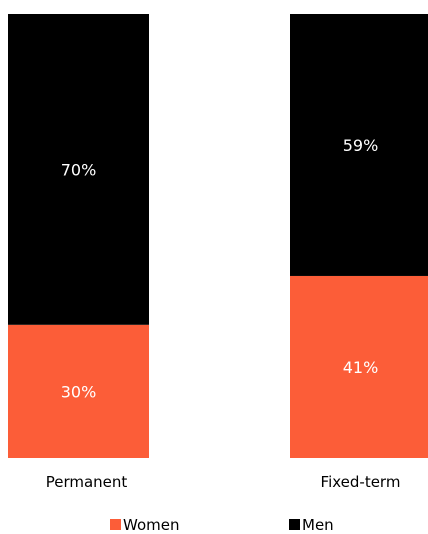 This screenshot has width=428, height=534. Describe the element at coordinates (318, 525) in the screenshot. I see `legend-label-men: Men` at that location.